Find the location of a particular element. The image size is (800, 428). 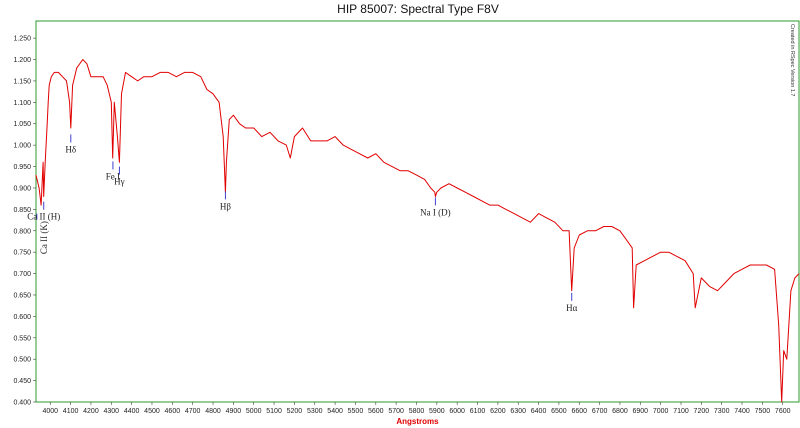

x-tick-label: 7500 is located at coordinates (763, 411).